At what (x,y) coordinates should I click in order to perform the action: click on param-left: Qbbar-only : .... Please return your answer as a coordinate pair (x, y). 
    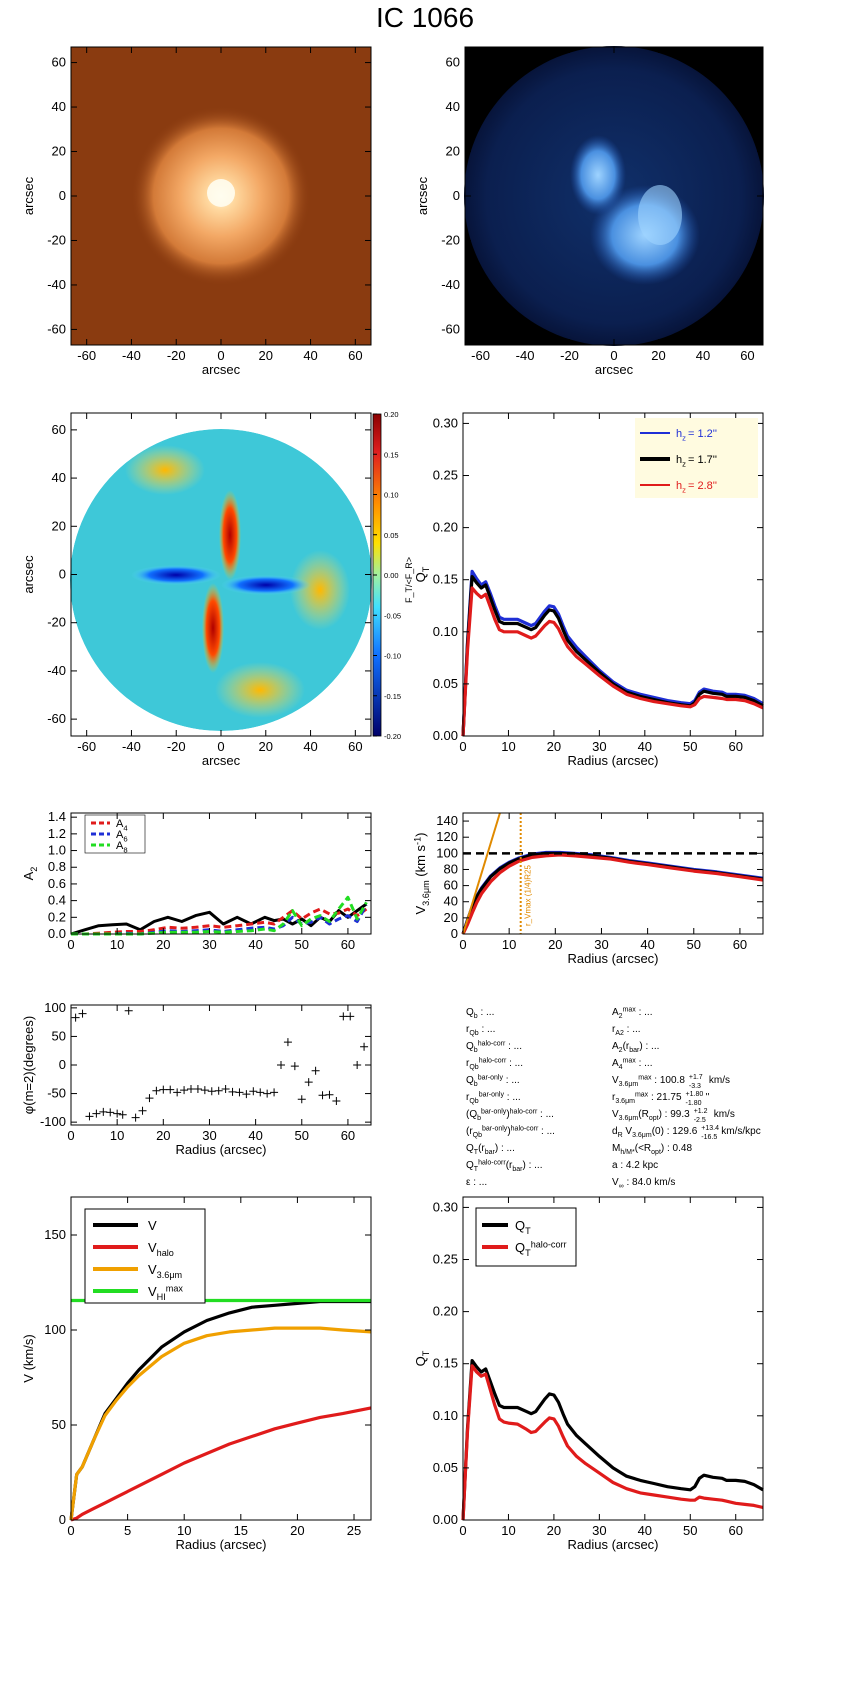
    Looking at the image, I should click on (493, 1082).